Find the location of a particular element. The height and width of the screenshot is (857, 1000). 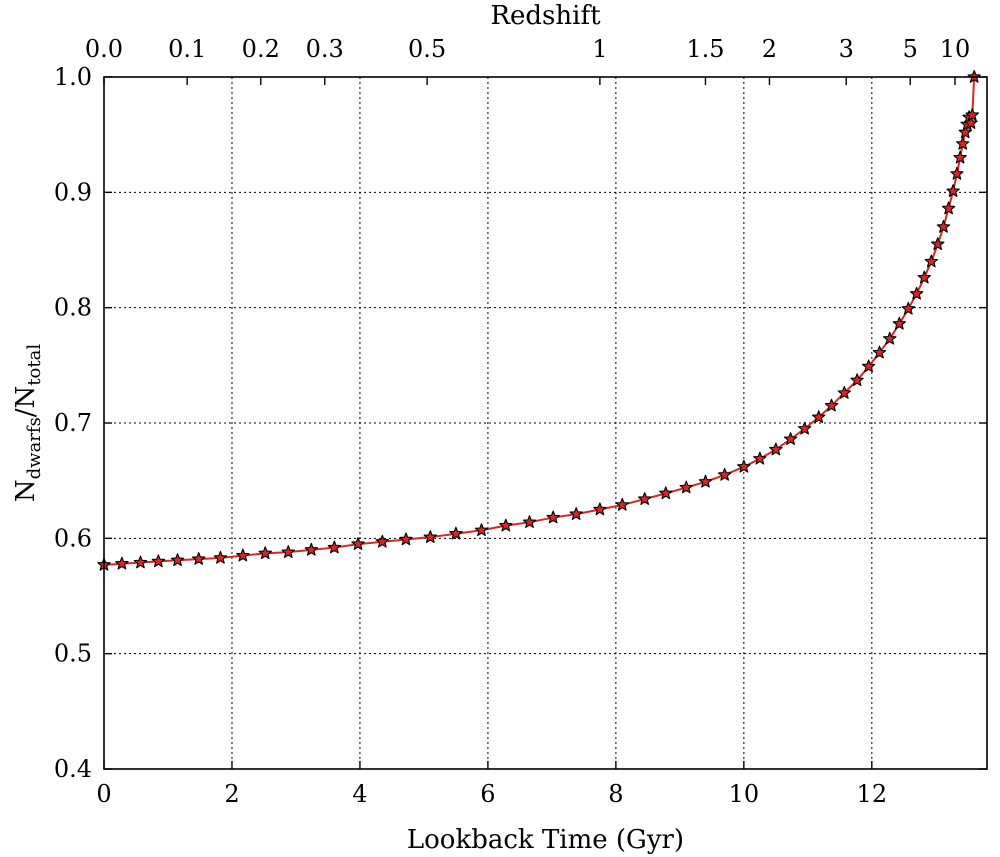

top-tick-label: 5 is located at coordinates (910, 49).